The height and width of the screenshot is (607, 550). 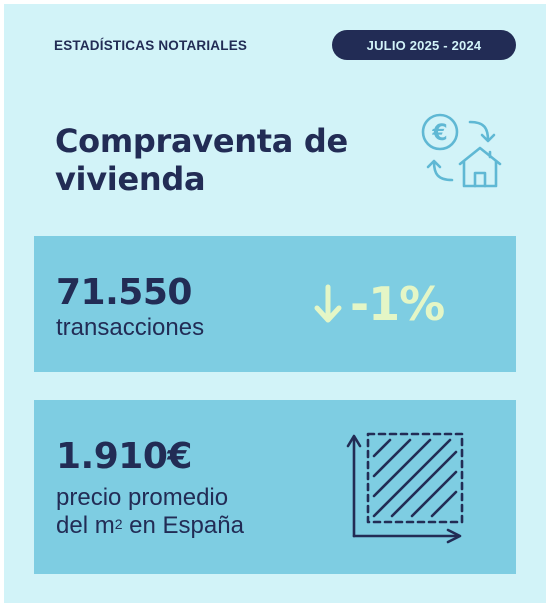 I want to click on price-label-sup: 2, so click(x=118, y=524).